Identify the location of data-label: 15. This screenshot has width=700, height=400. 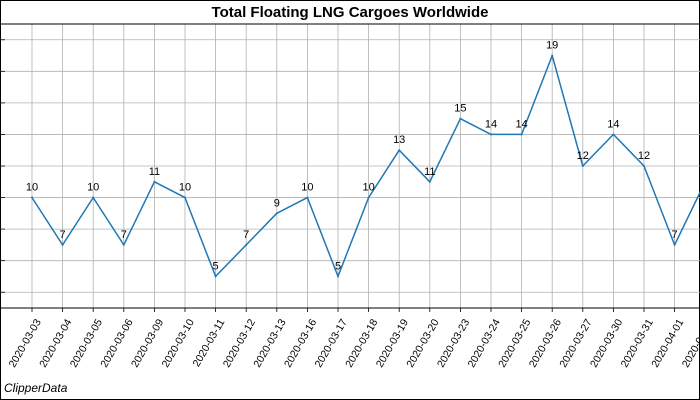
(460, 109).